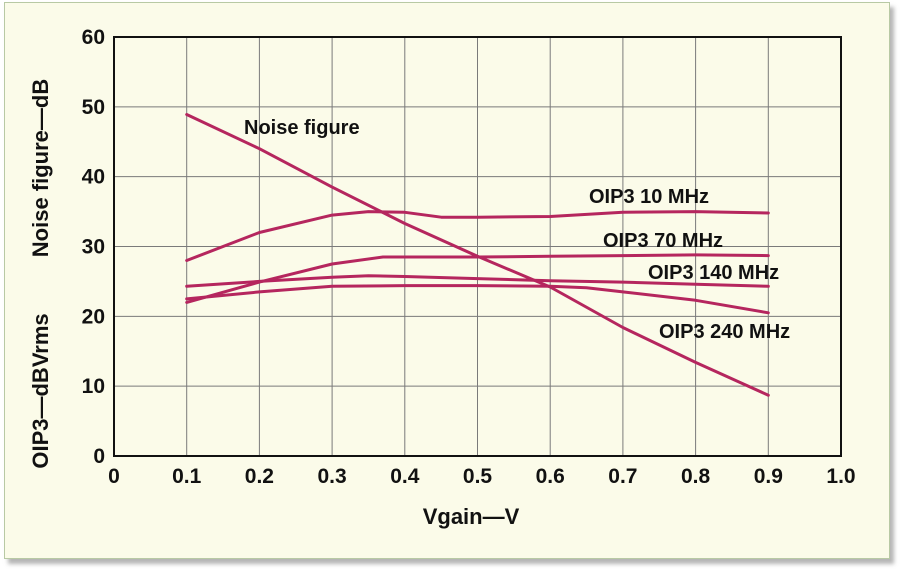 Image resolution: width=900 pixels, height=569 pixels. Describe the element at coordinates (713, 273) in the screenshot. I see `series-label-oip3-140-mhz: OIP3 140 MHz` at that location.